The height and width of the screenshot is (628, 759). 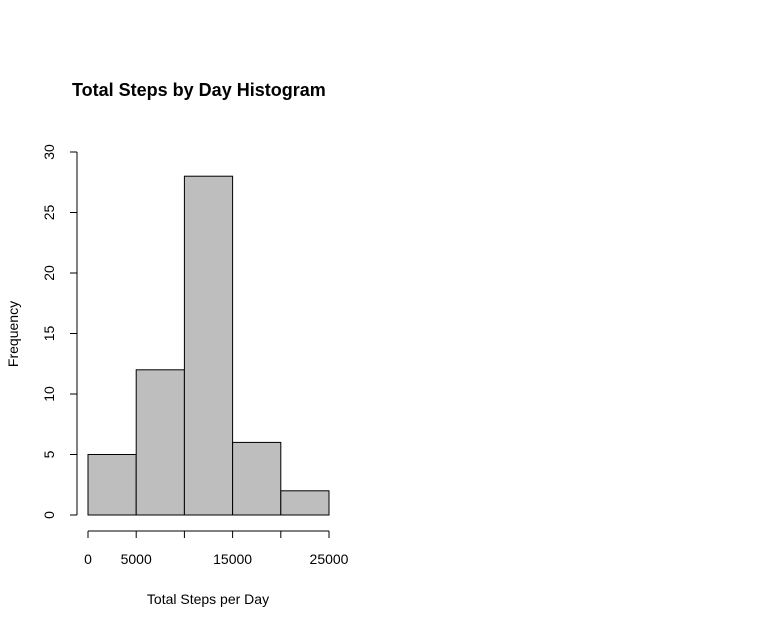 What do you see at coordinates (13, 334) in the screenshot?
I see `y-axis-label: Frequency` at bounding box center [13, 334].